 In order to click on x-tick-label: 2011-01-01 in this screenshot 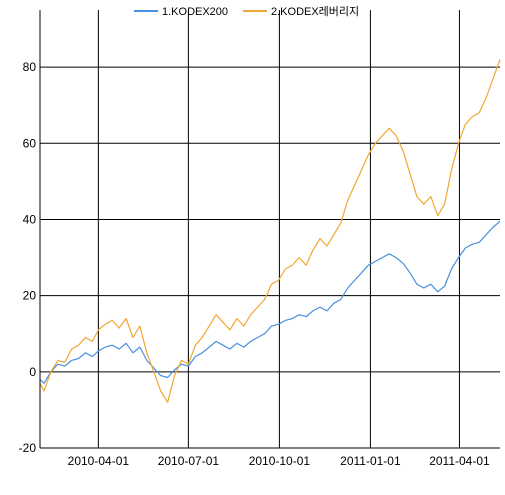, I will do `click(370, 461)`.